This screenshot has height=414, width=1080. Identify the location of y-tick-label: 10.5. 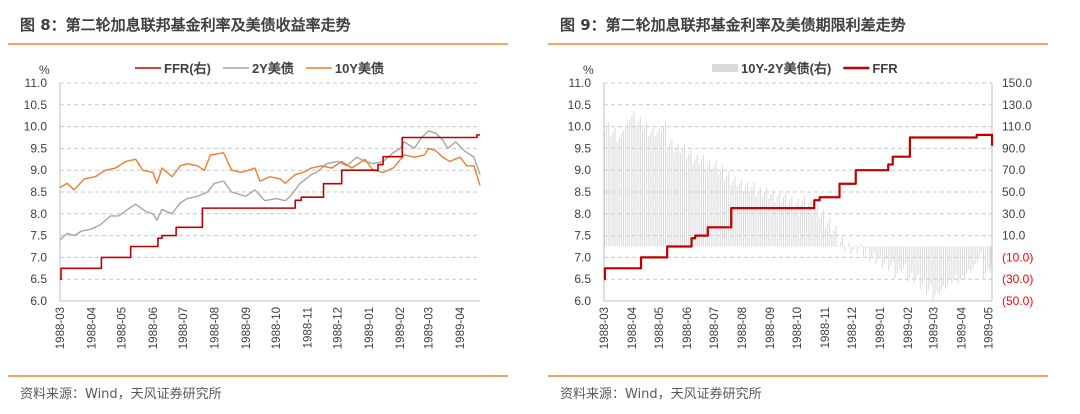
(580, 105).